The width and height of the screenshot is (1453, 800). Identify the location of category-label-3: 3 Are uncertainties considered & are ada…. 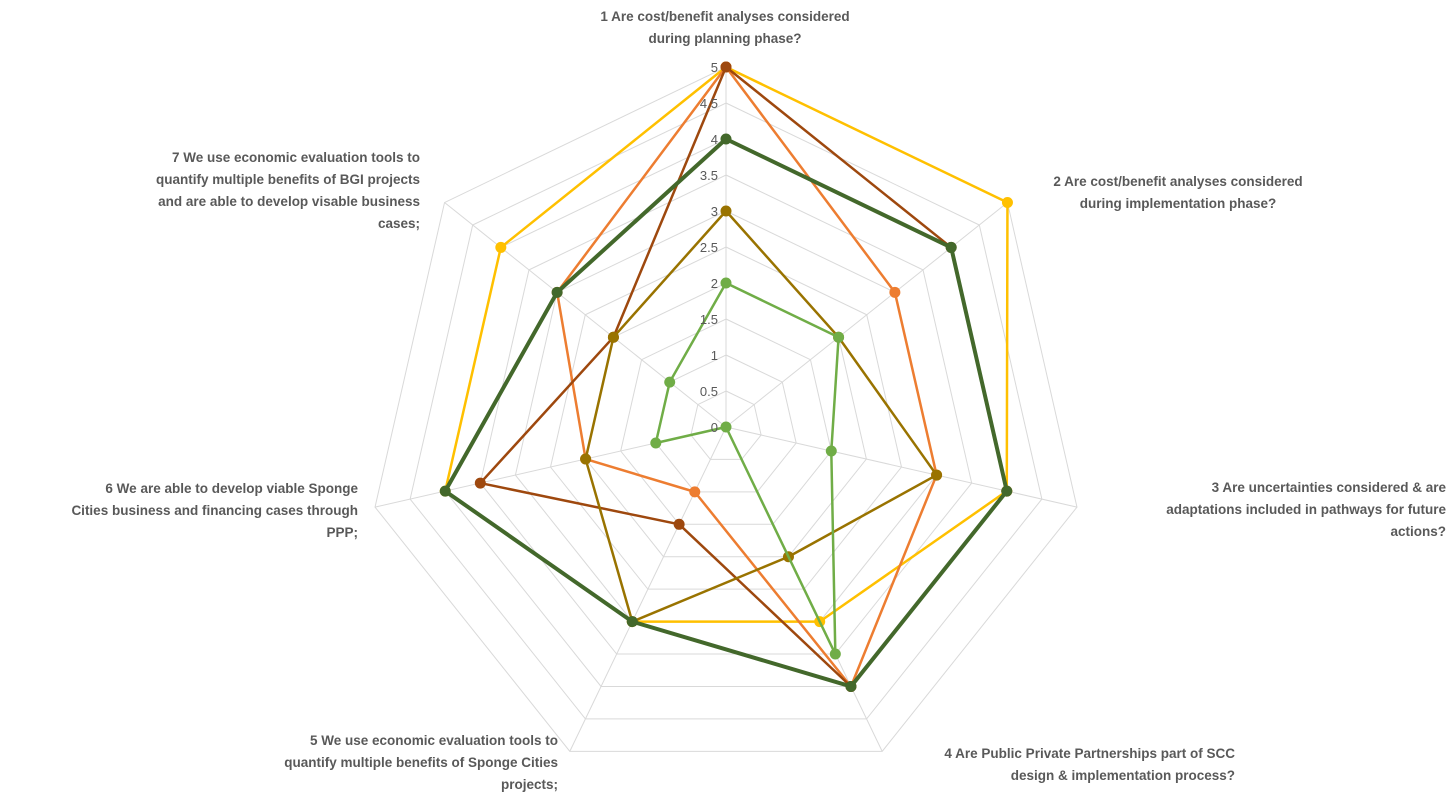
(1306, 509).